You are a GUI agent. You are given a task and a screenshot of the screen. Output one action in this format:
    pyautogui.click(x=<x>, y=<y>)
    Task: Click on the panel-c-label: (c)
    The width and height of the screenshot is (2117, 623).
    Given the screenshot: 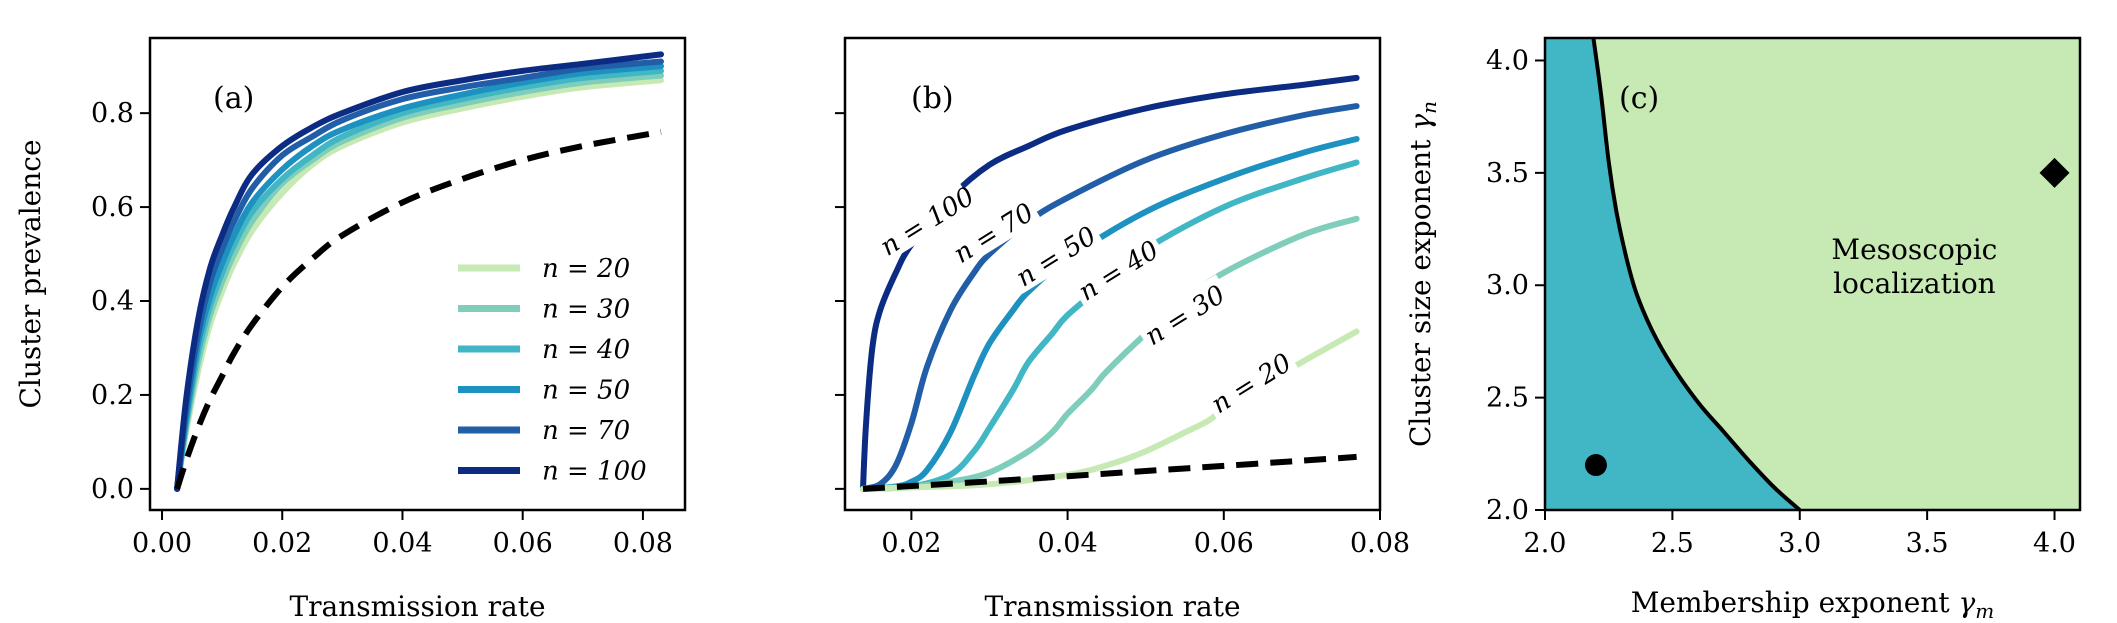 What is the action you would take?
    pyautogui.click(x=1639, y=98)
    